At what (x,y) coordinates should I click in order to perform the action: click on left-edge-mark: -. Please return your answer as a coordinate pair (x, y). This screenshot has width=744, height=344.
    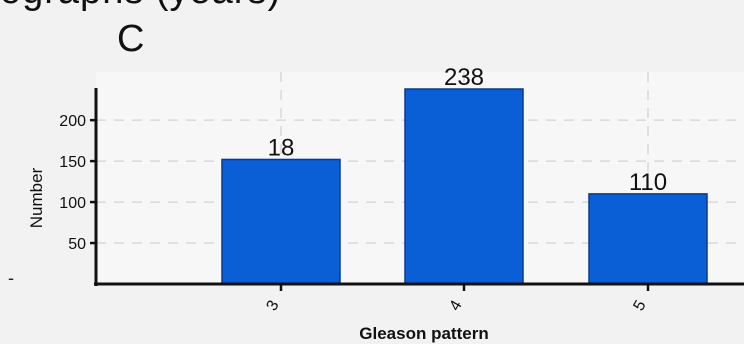
    Looking at the image, I should click on (11, 278).